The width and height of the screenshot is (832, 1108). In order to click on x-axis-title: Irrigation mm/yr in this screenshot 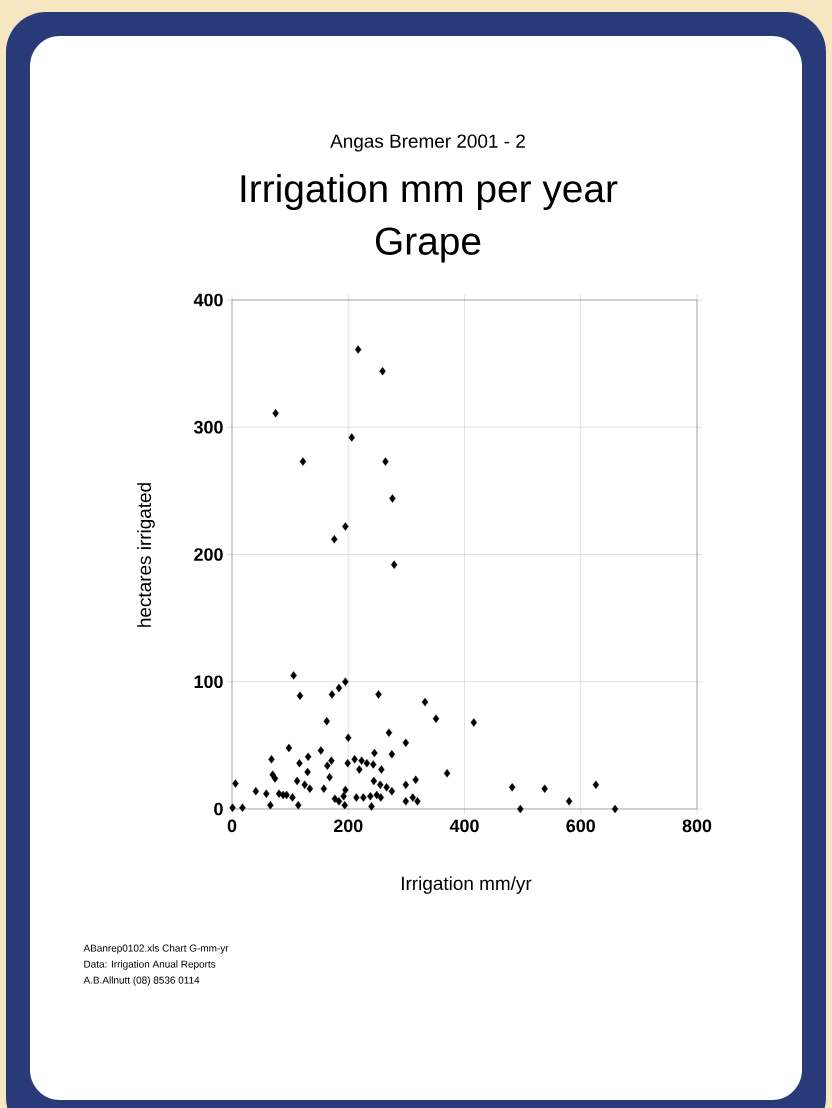, I will do `click(467, 885)`.